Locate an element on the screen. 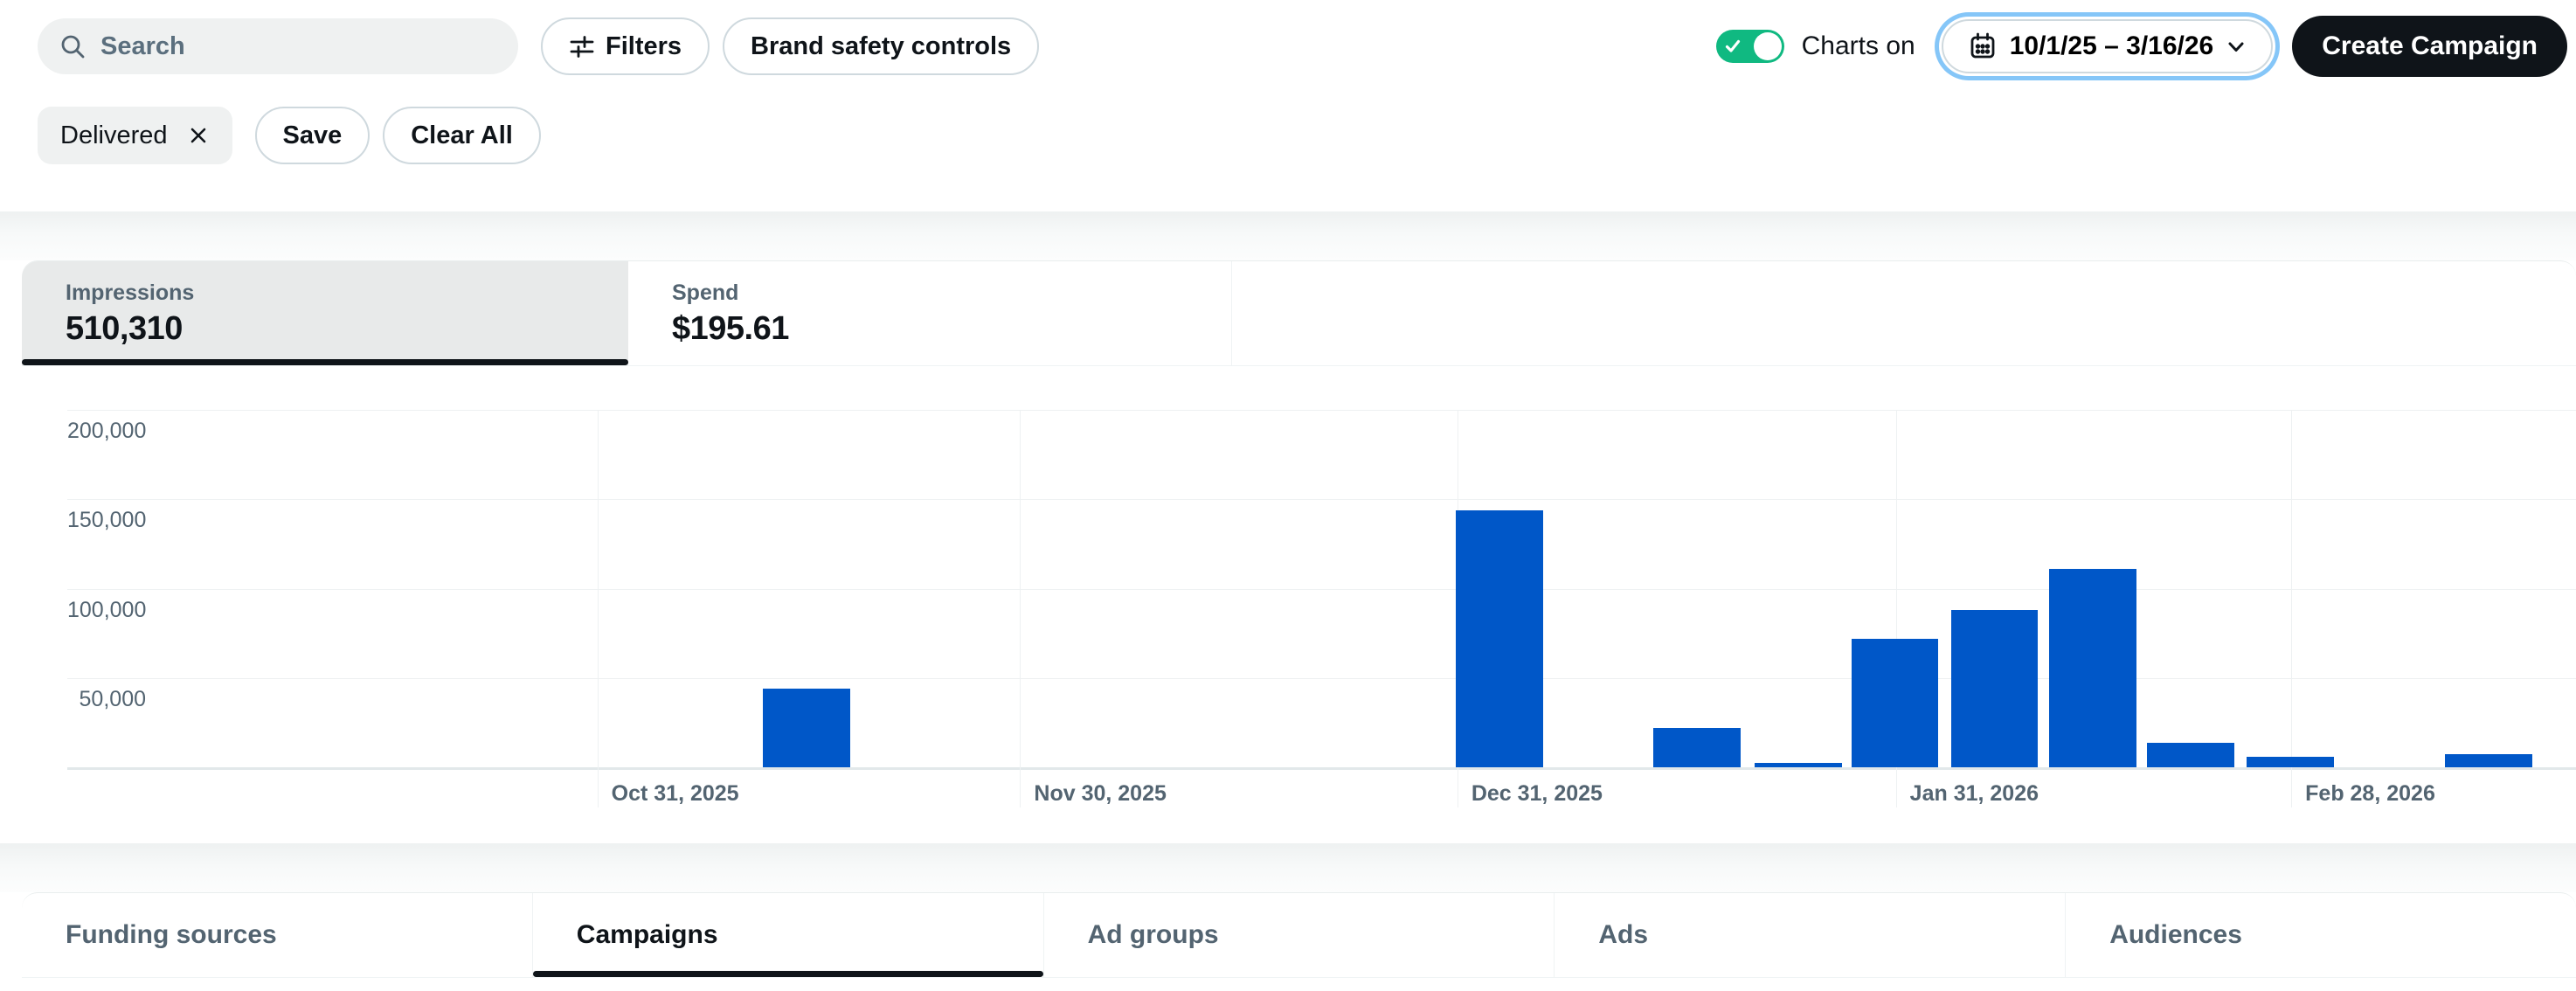 This screenshot has height=991, width=2576. remove-filter-icon is located at coordinates (198, 135).